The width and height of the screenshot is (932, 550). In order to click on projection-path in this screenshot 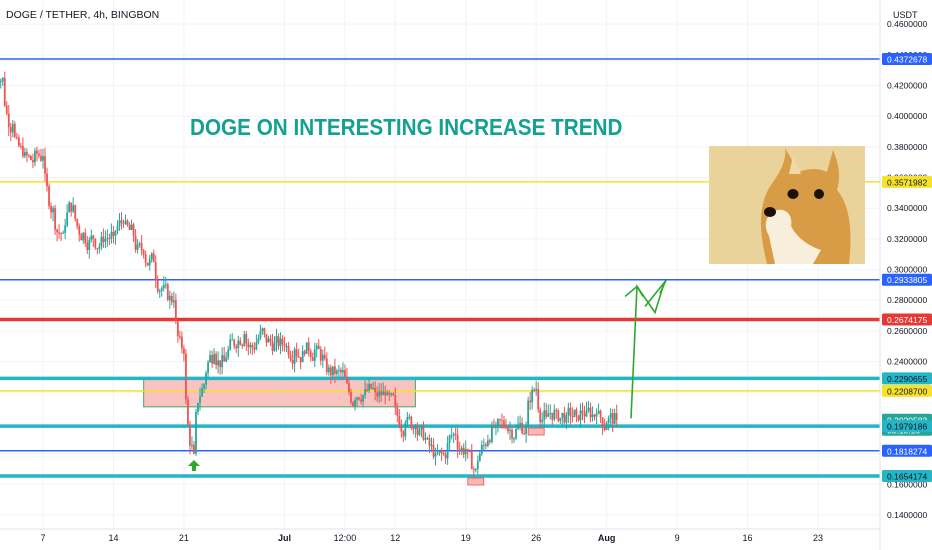, I will do `click(647, 351)`.